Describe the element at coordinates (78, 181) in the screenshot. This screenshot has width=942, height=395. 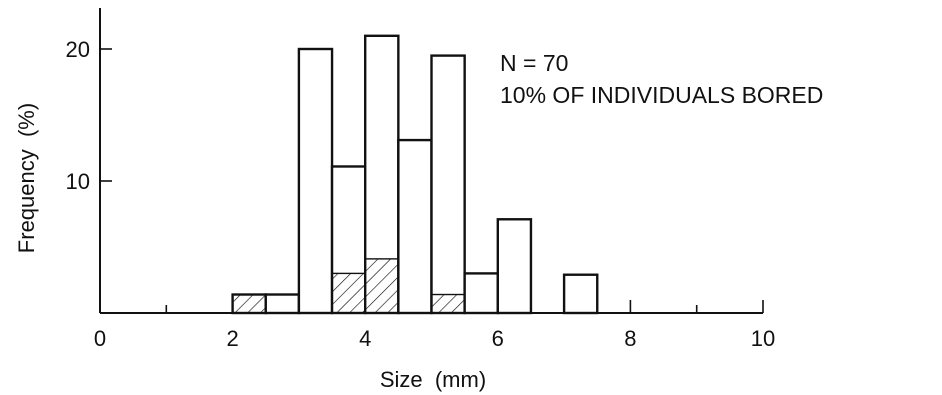
I see `y-tick-label-0: 10` at that location.